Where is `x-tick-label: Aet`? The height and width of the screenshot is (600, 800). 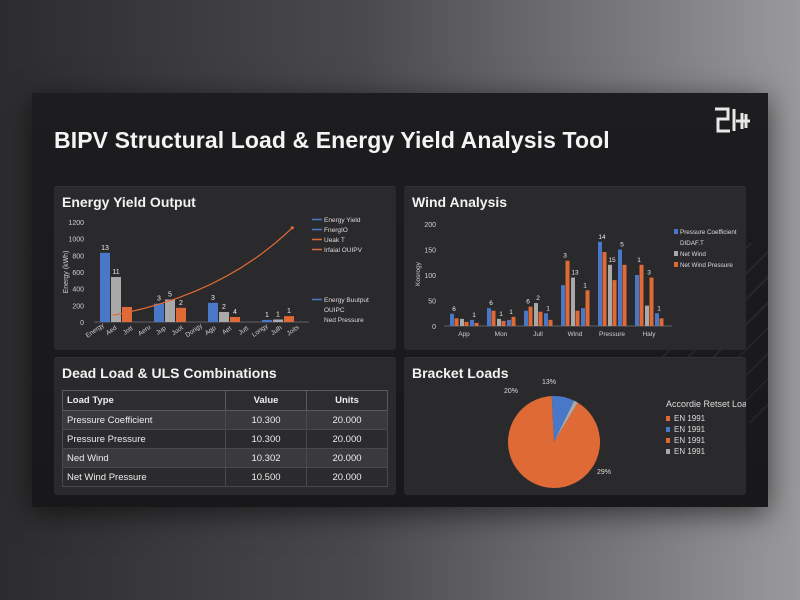 x-tick-label: Aet is located at coordinates (227, 330).